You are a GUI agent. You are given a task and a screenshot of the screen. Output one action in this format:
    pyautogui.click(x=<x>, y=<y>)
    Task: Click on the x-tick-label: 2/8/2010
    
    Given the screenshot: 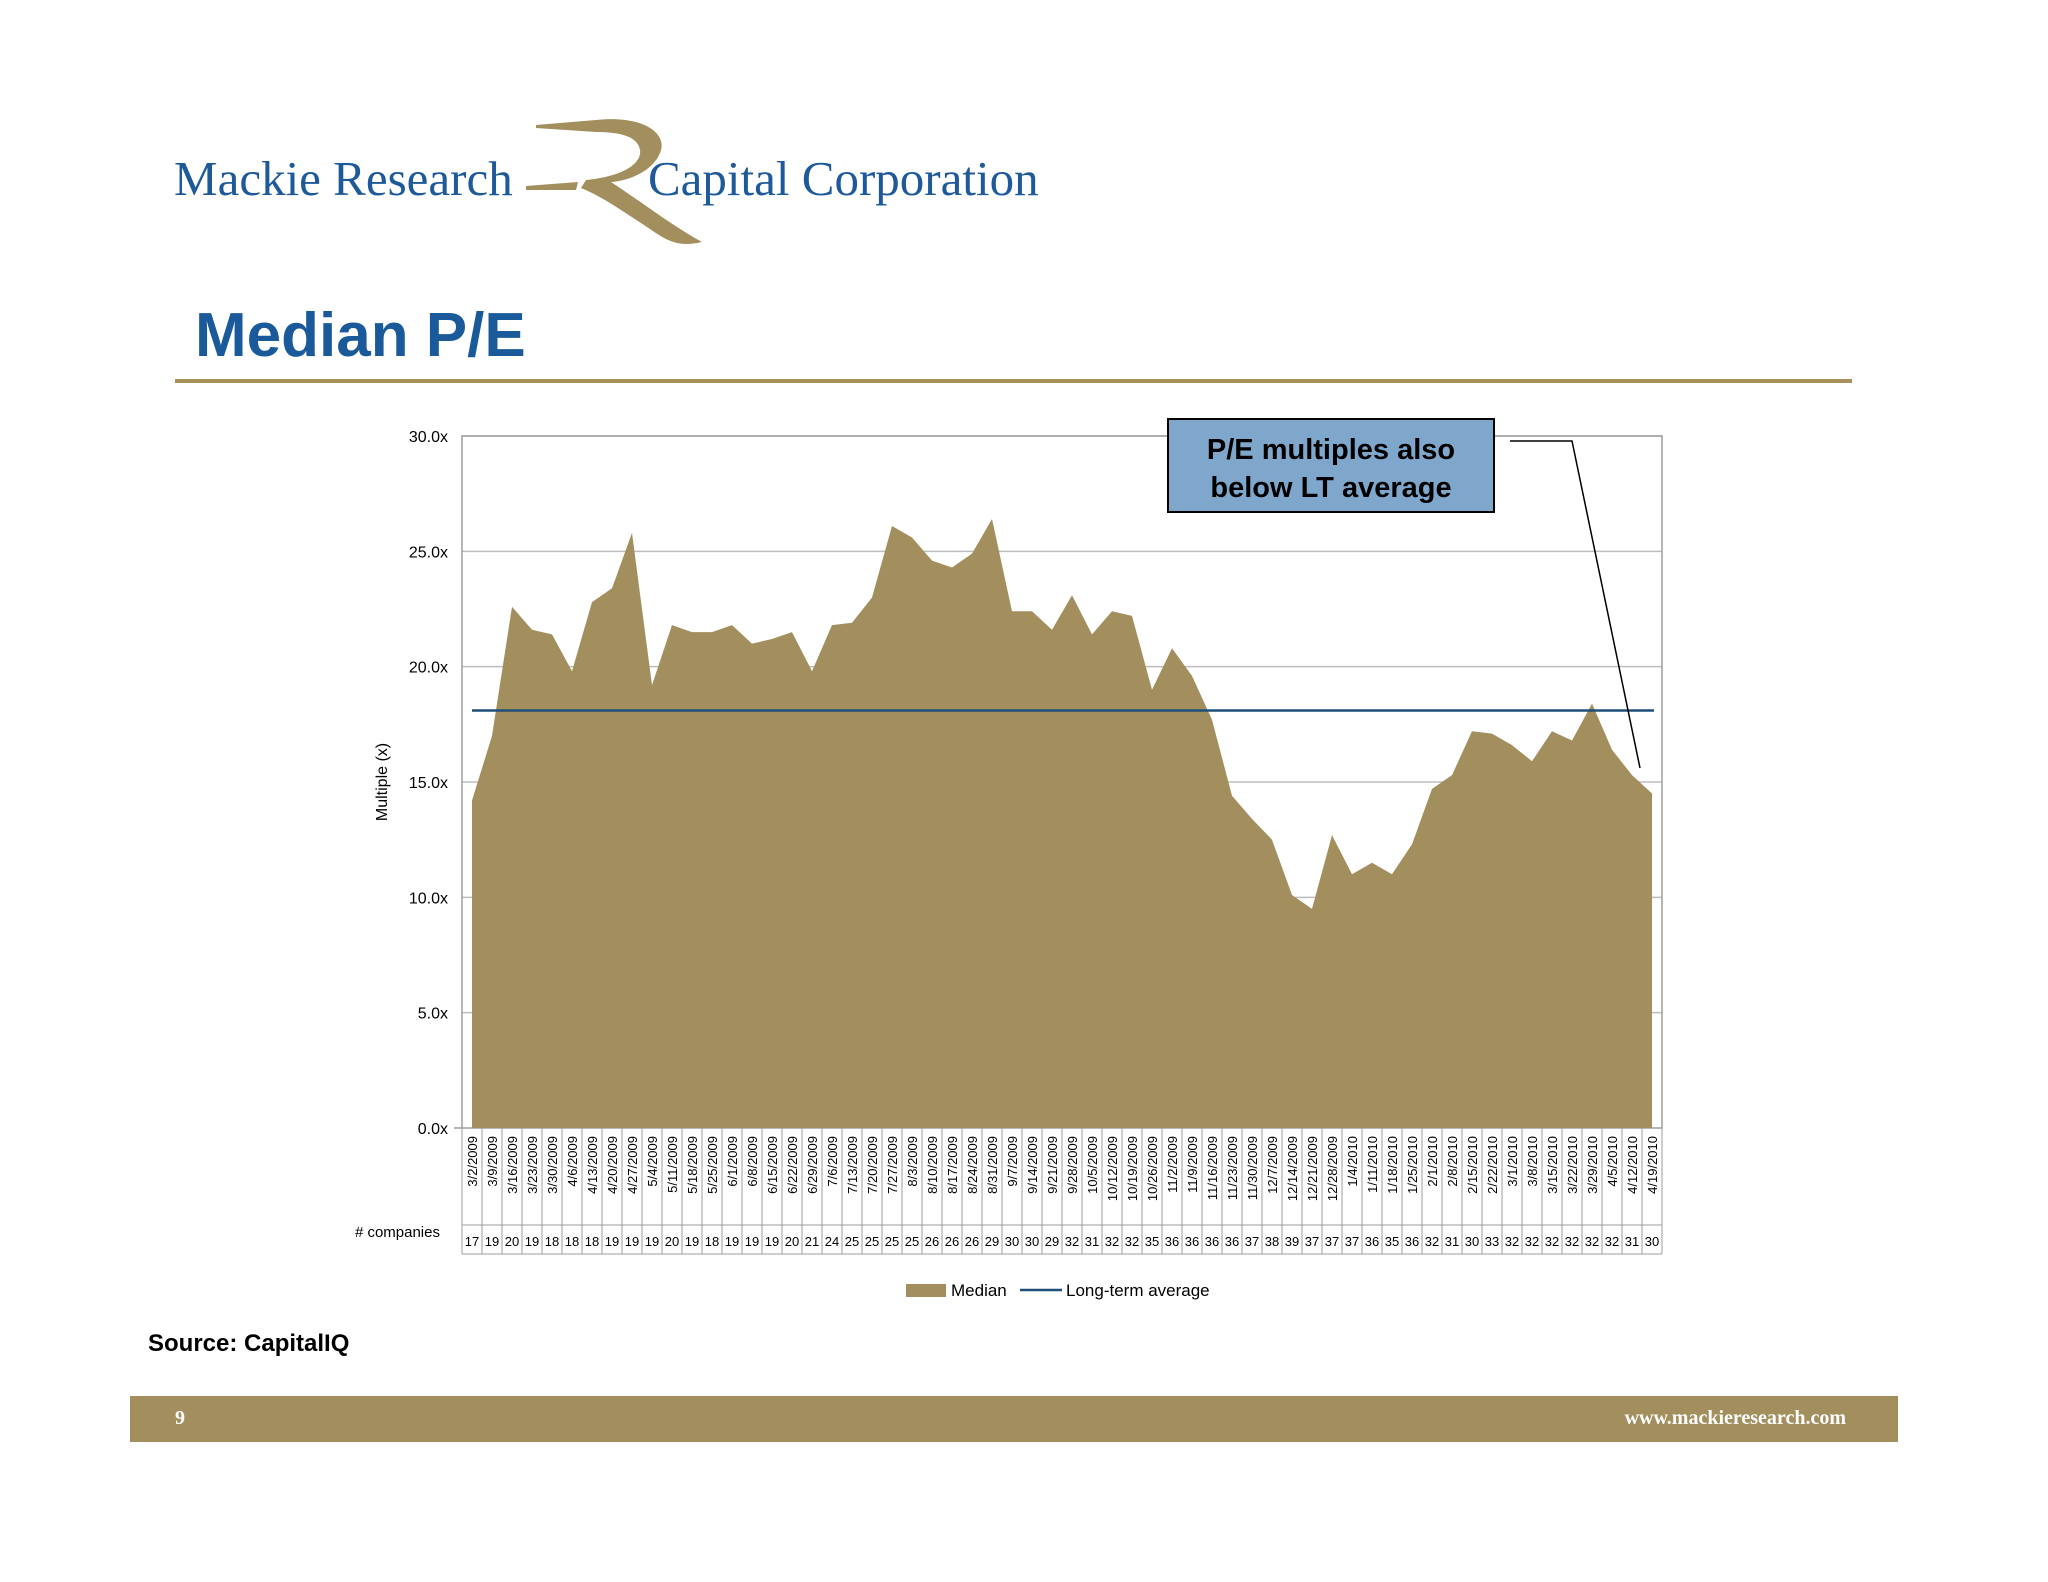 What is the action you would take?
    pyautogui.click(x=1452, y=1161)
    